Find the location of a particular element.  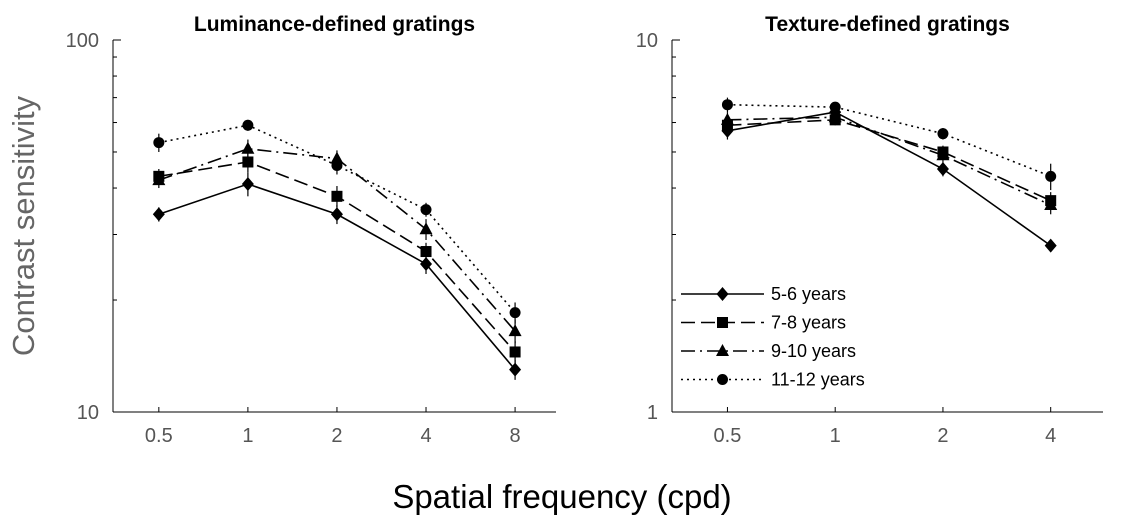

legend-label: 9-10 years is located at coordinates (813, 351).